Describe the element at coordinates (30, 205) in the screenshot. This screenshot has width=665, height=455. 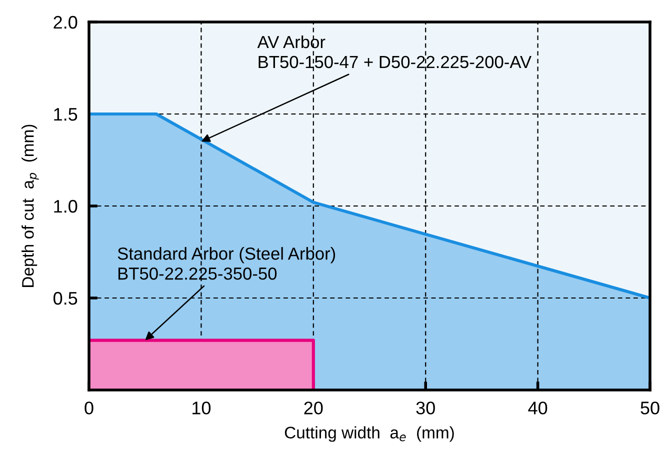
I see `y-axis-title: Depth of cut a$_{p}$ (mm)` at that location.